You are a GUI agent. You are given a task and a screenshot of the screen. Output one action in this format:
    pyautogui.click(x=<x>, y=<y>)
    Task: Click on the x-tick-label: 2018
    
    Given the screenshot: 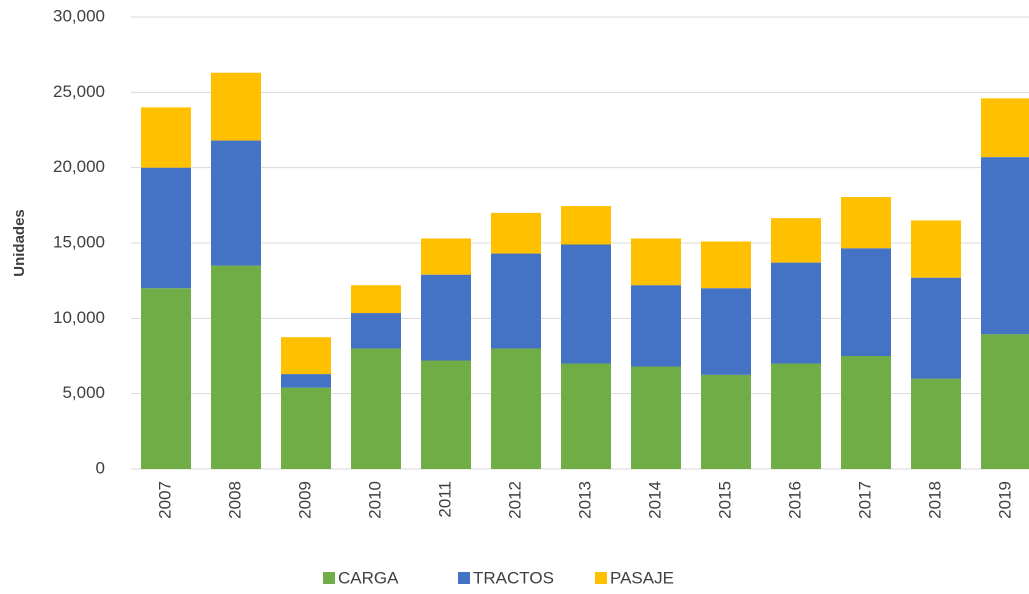 What is the action you would take?
    pyautogui.click(x=934, y=500)
    